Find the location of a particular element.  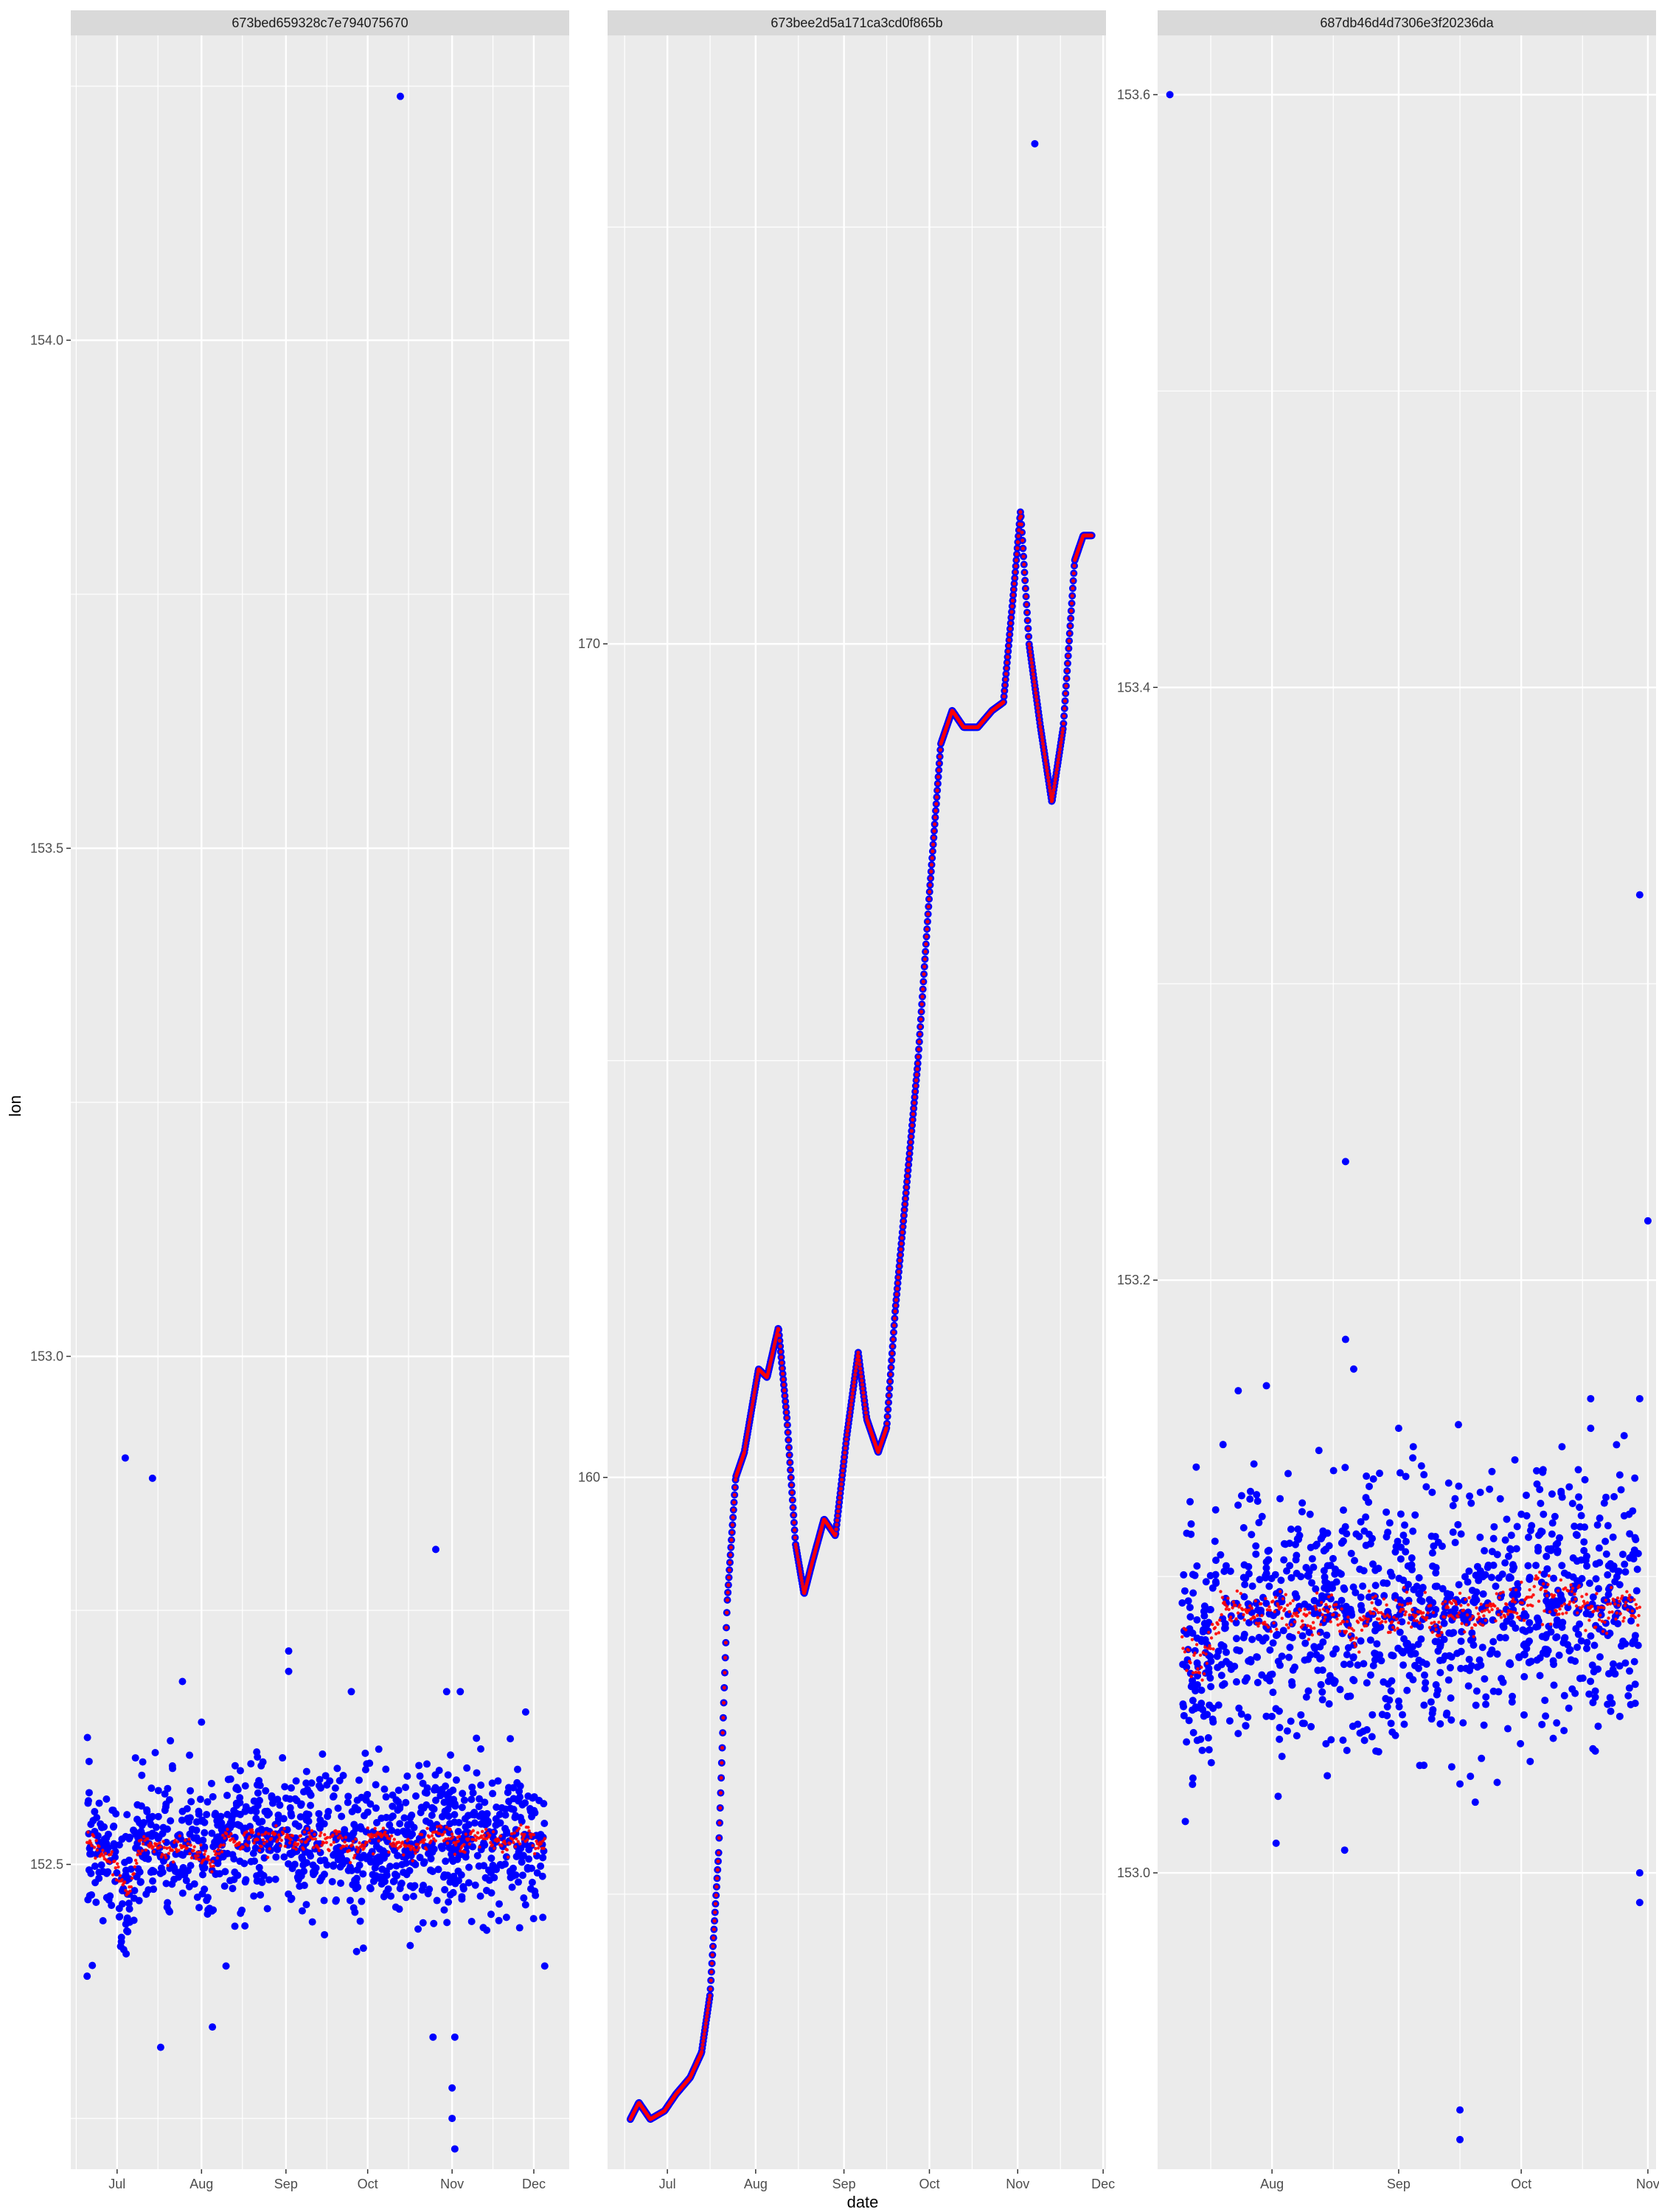

x-tick-label: Sep is located at coordinates (1399, 2184).